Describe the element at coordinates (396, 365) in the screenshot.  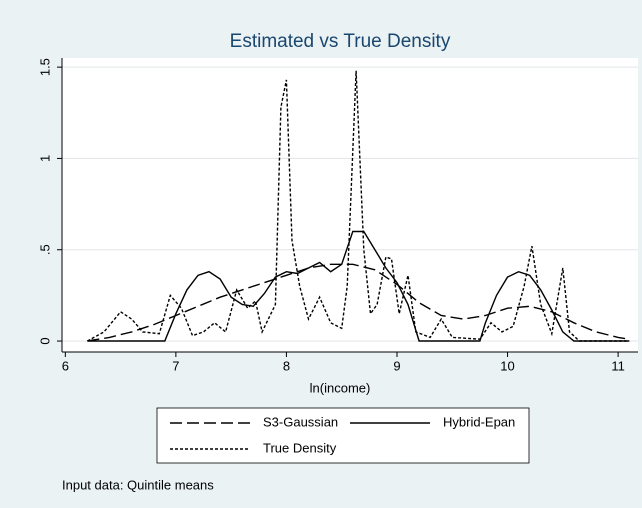
I see `x-tick-label: 9` at that location.